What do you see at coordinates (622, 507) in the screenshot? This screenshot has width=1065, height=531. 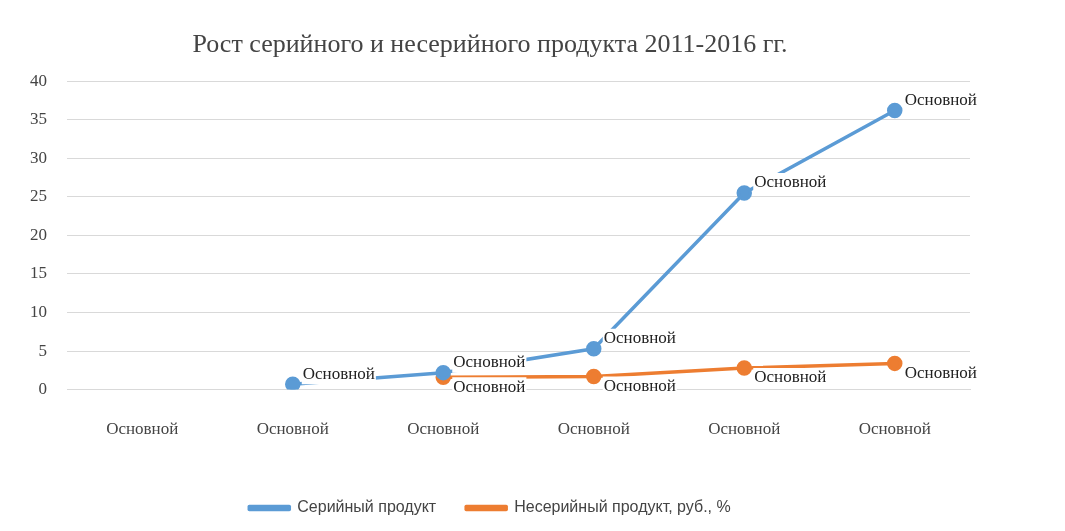 I see `legend-label: Несерийный продукт, руб., %` at bounding box center [622, 507].